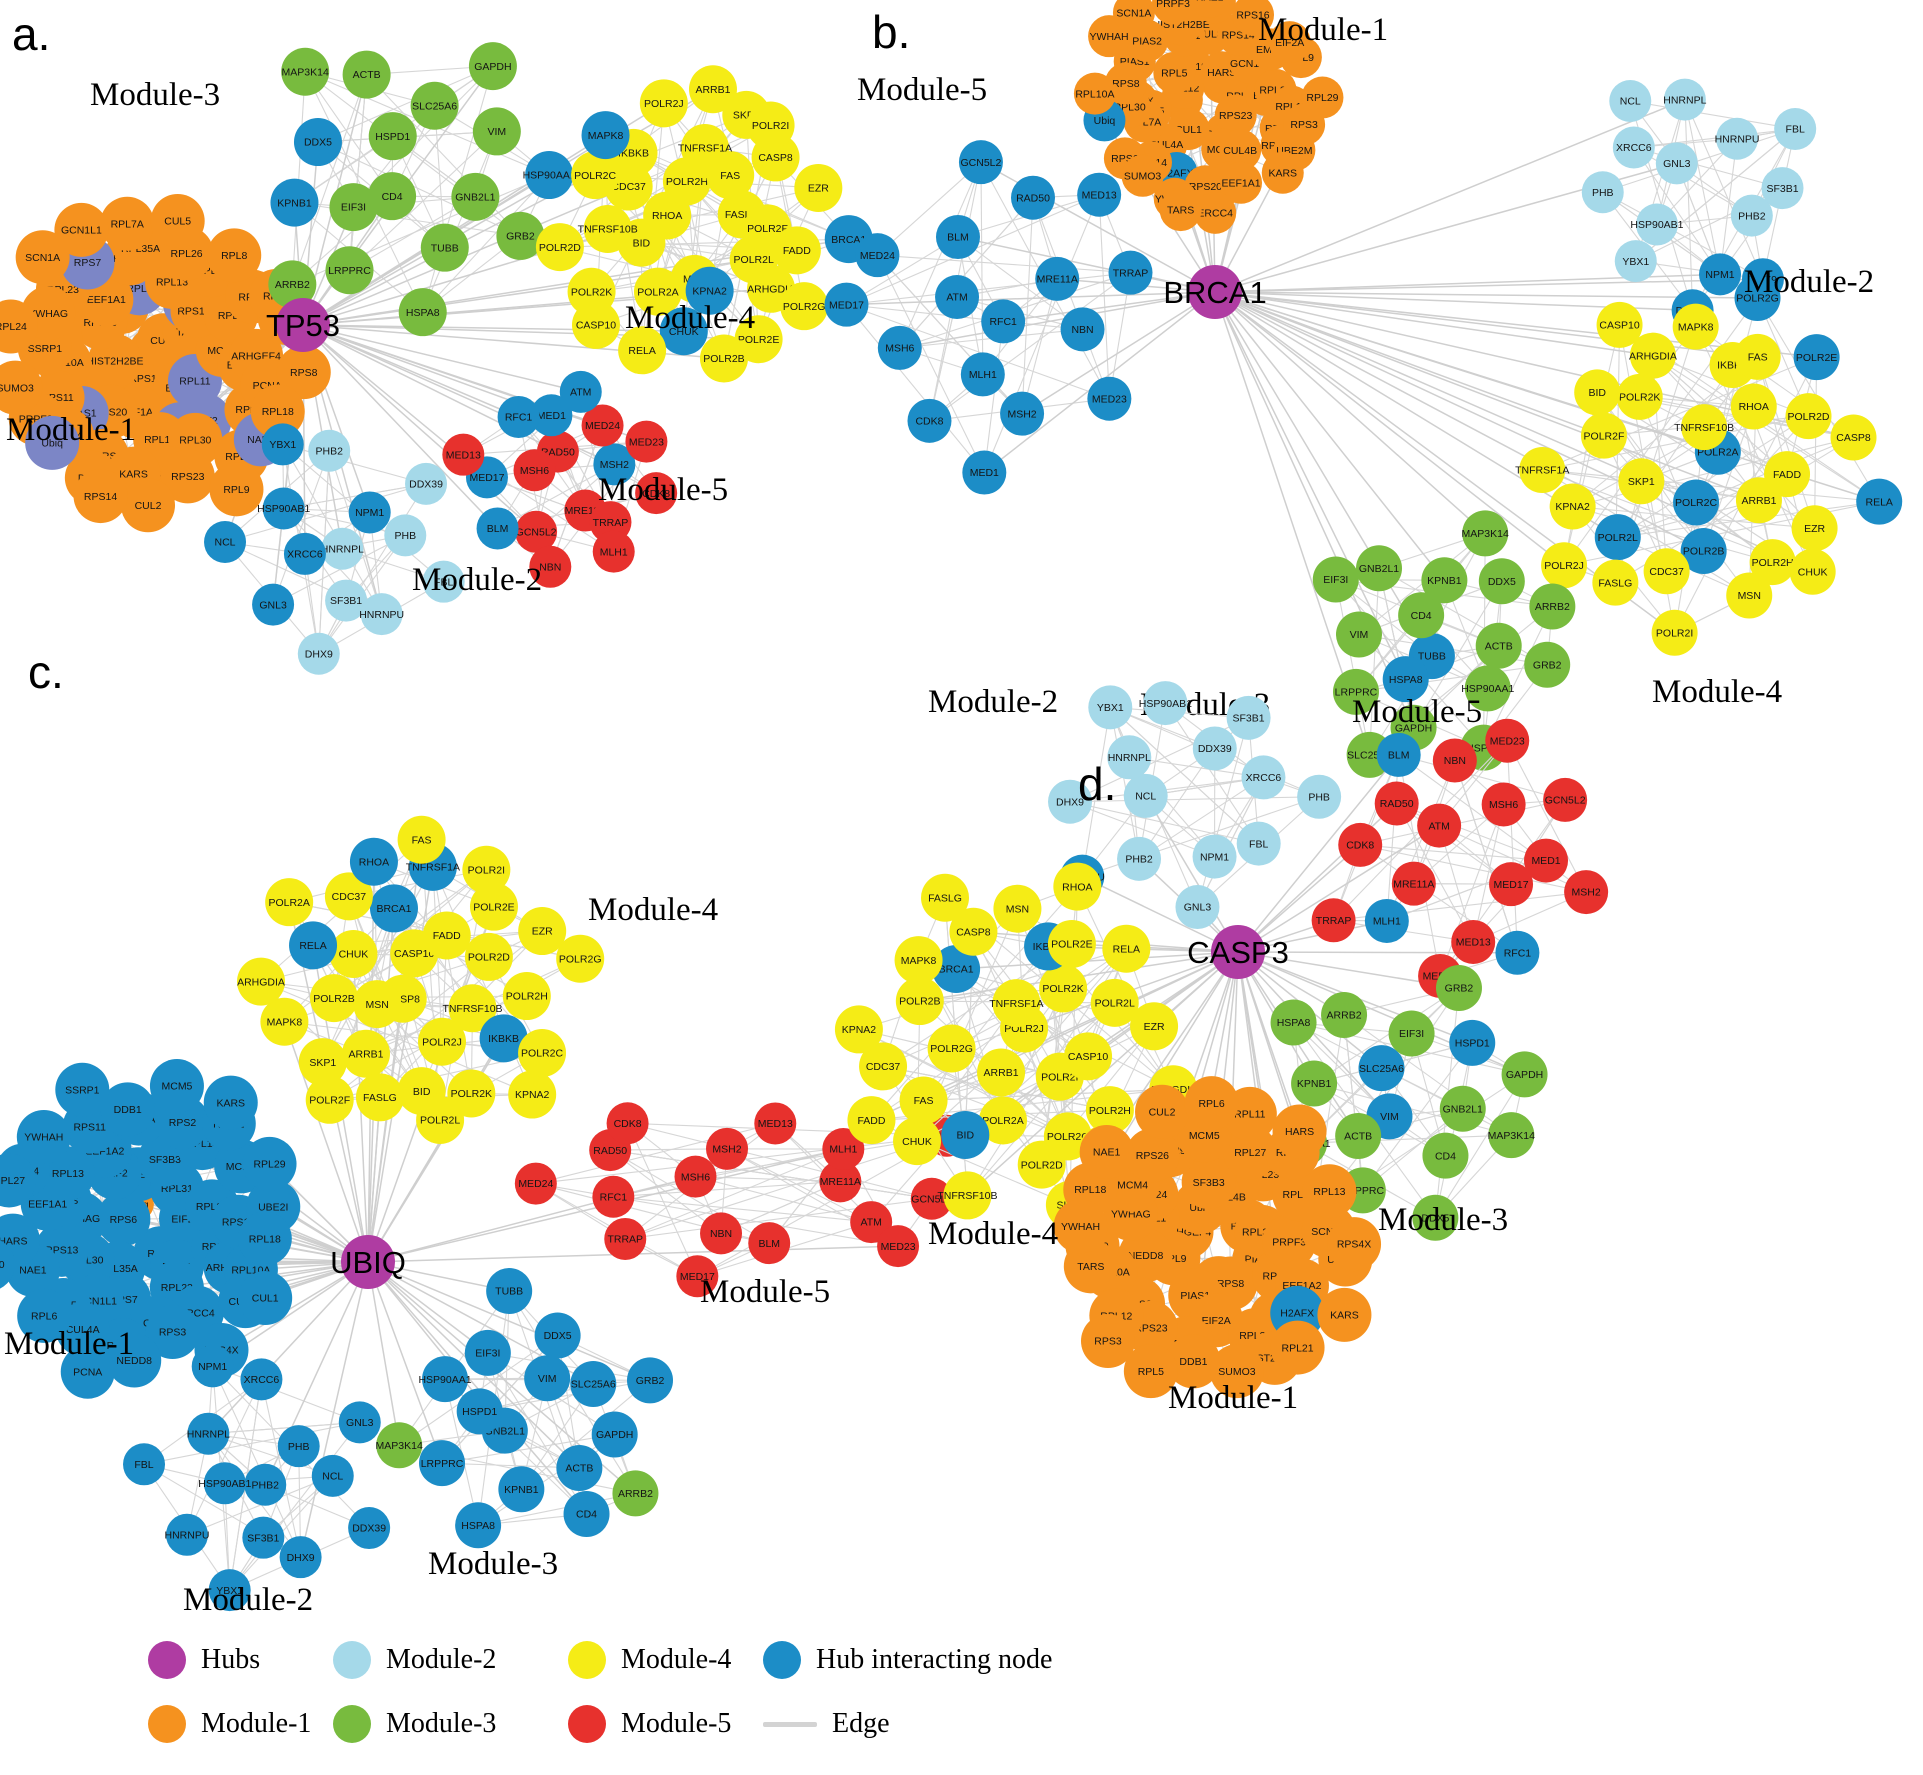 The width and height of the screenshot is (1923, 1775). What do you see at coordinates (549, 175) in the screenshot?
I see `node-HSP90AA1` at bounding box center [549, 175].